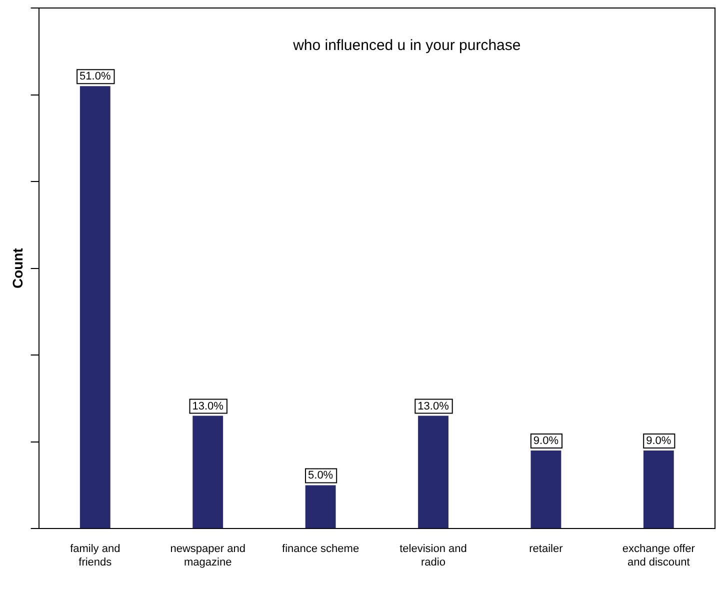 The image size is (721, 589). Describe the element at coordinates (95, 555) in the screenshot. I see `x-tick-label: family and friends` at that location.